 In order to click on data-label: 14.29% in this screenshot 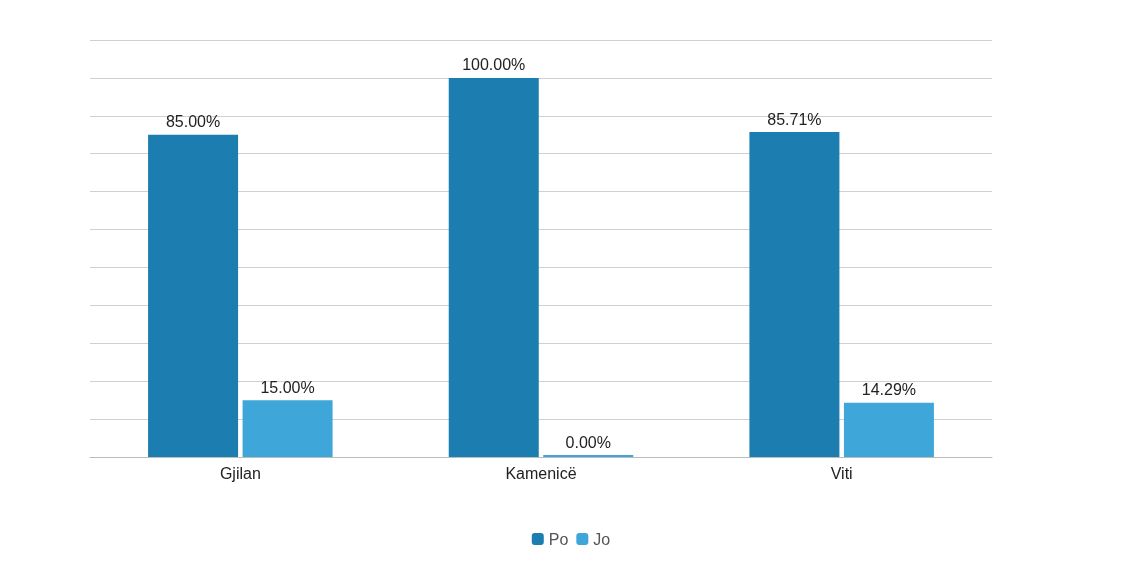, I will do `click(889, 390)`.